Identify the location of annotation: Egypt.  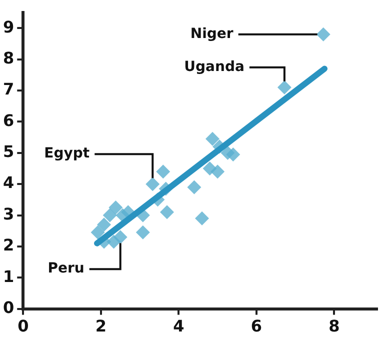
(67, 154).